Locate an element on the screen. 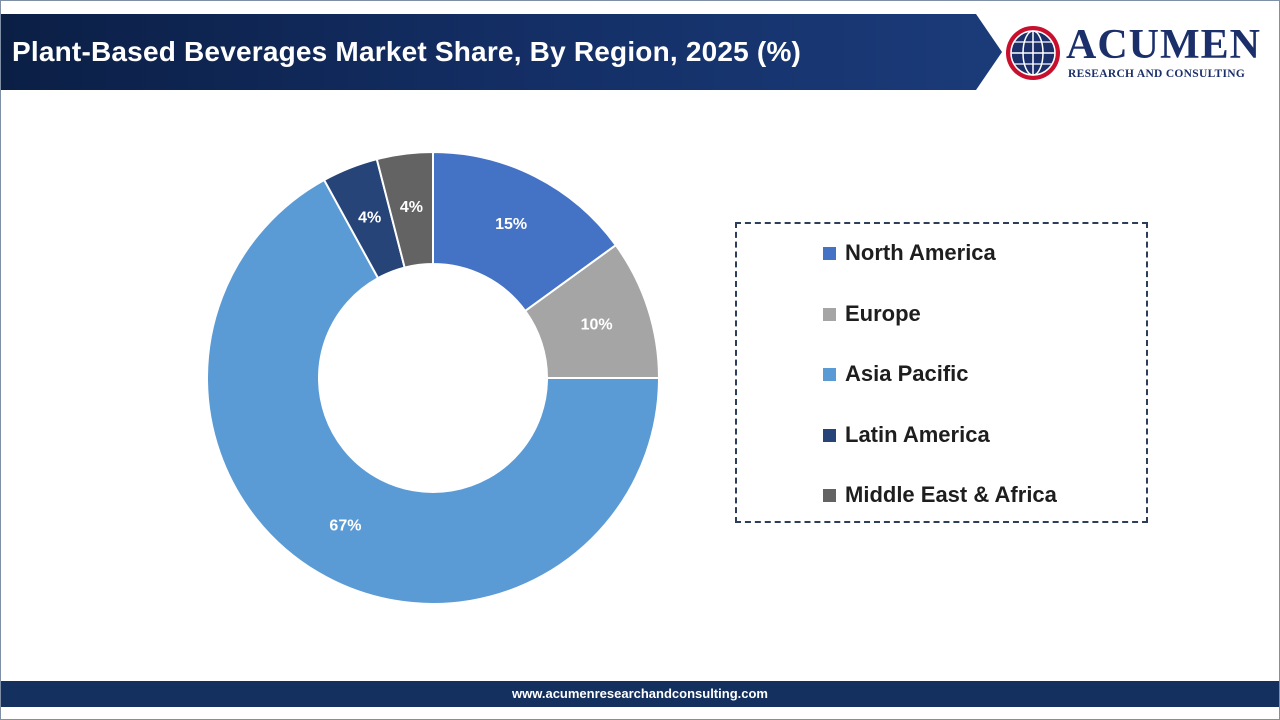  legend-swatch-middle-east-africa is located at coordinates (829, 495).